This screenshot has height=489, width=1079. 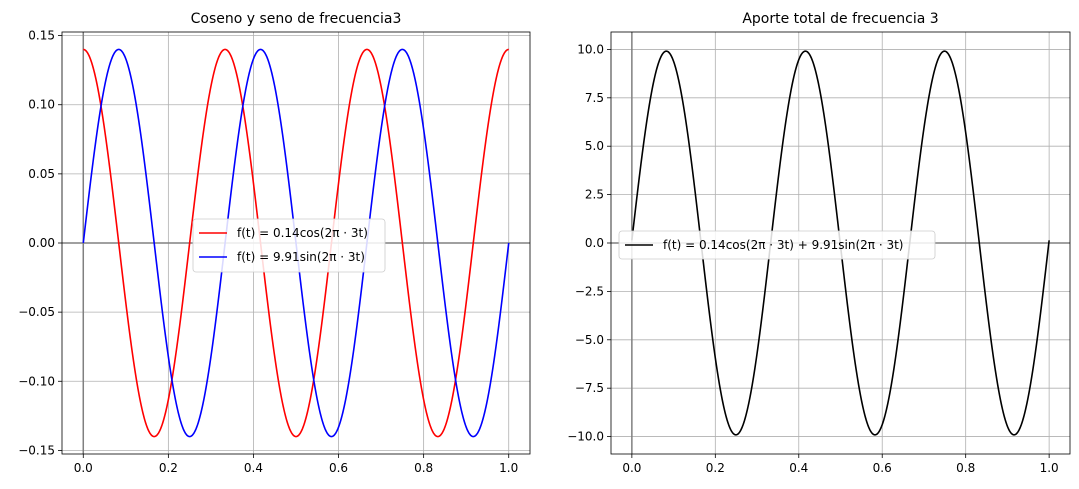 What do you see at coordinates (41, 105) in the screenshot?
I see `y-tick-label: 0.10` at bounding box center [41, 105].